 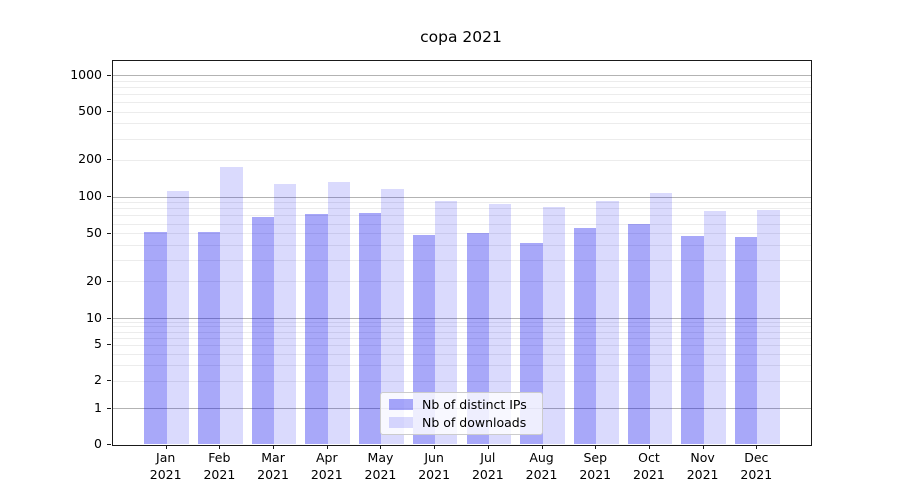 I want to click on legend-swatch-distinct-ips-icon, so click(x=401, y=404).